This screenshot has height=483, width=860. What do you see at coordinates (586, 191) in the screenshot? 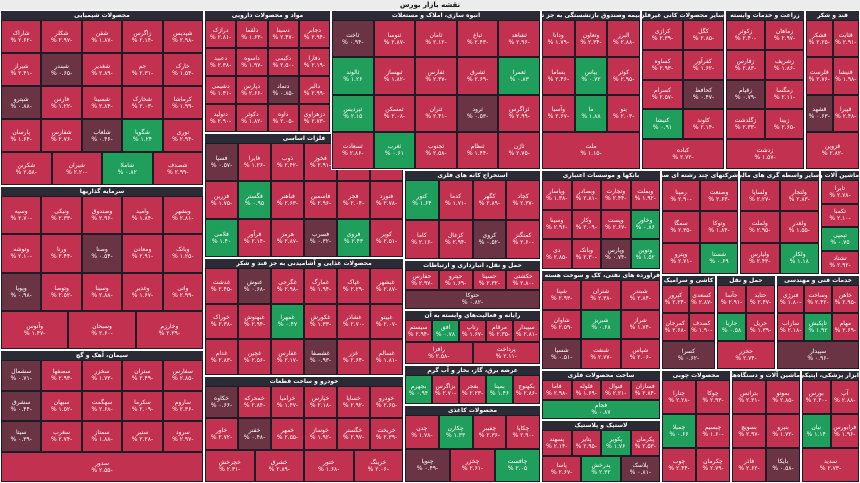
I see `stock-symbol: وبصادر` at bounding box center [586, 191].